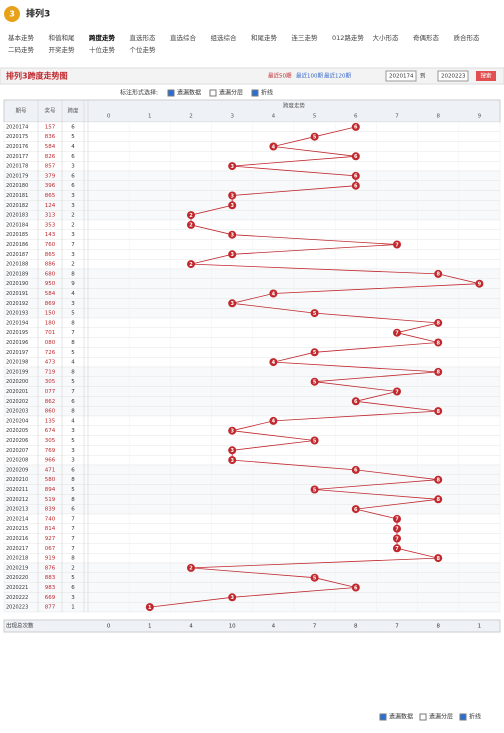 This screenshot has width=504, height=733. I want to click on search-btn, so click(486, 76).